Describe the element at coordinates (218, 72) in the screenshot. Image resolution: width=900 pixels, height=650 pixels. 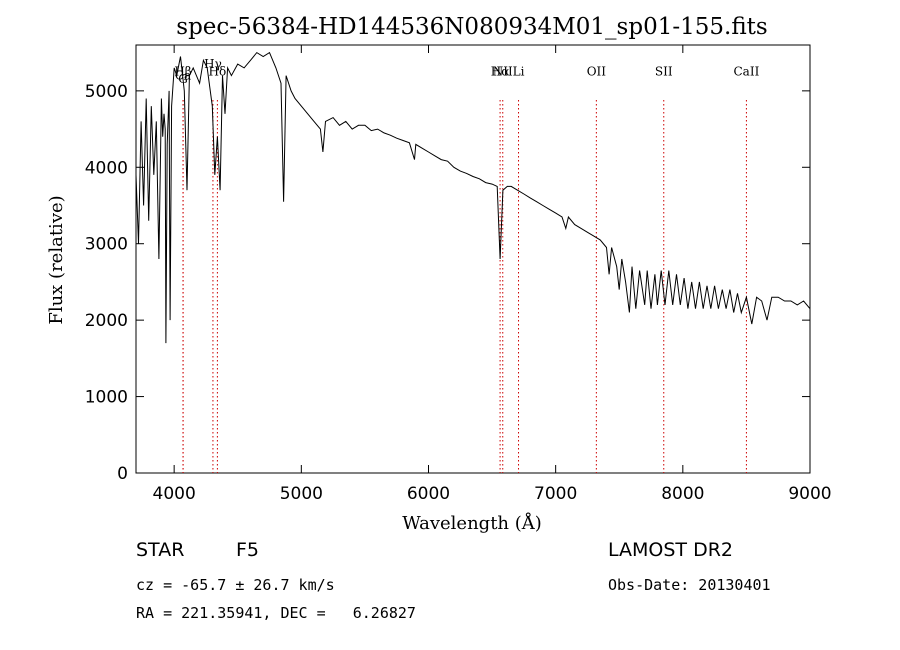
I see `line-marker-label: Hδ` at that location.